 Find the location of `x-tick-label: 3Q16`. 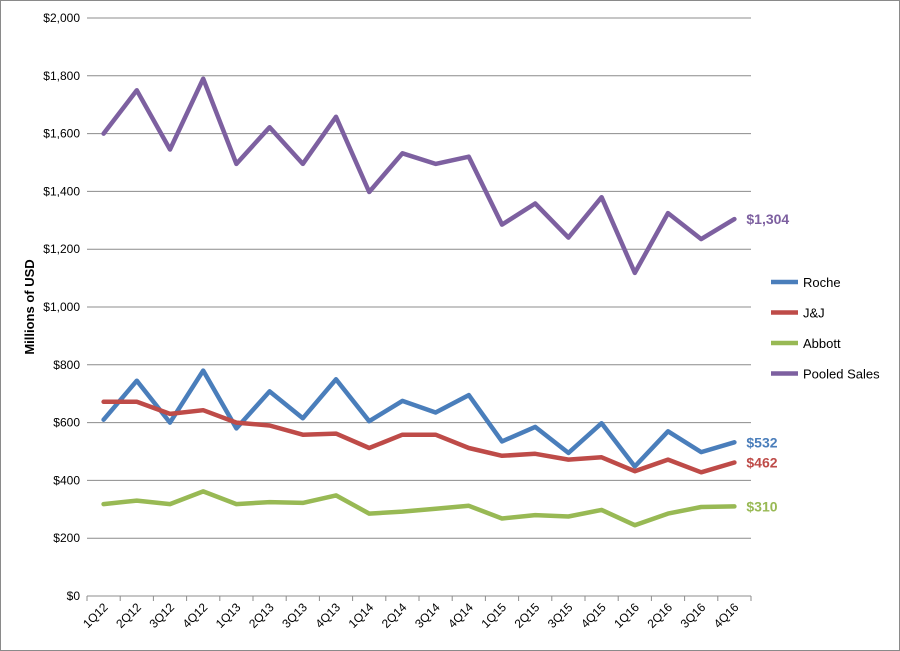

x-tick-label: 3Q16 is located at coordinates (693, 615).